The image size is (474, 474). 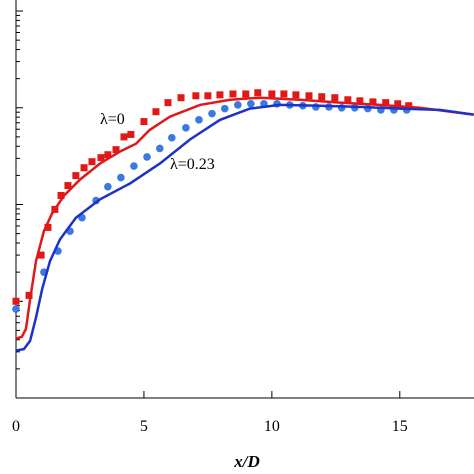 What do you see at coordinates (272, 426) in the screenshot?
I see `x-tick-label: 10` at bounding box center [272, 426].